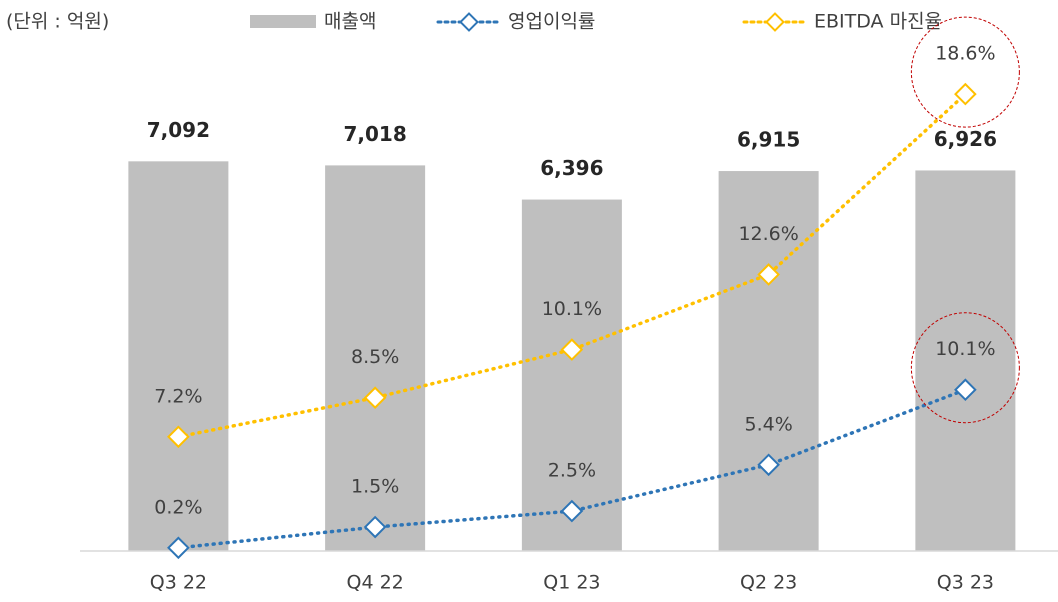 Image resolution: width=1058 pixels, height=602 pixels. I want to click on unit-label: (단위 : 억원), so click(57, 22).